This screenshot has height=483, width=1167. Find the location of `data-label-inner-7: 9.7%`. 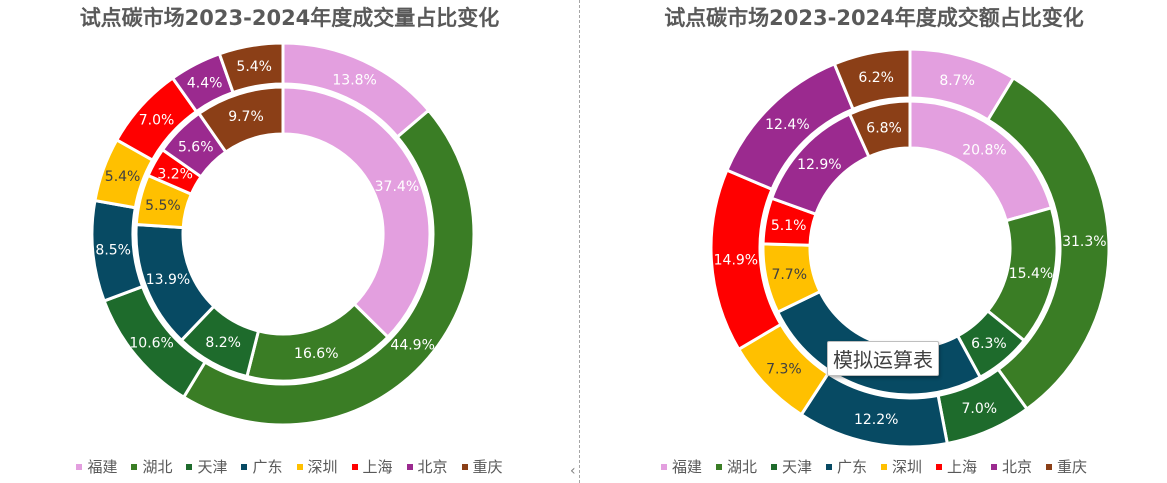

data-label-inner-7: 9.7% is located at coordinates (246, 117).